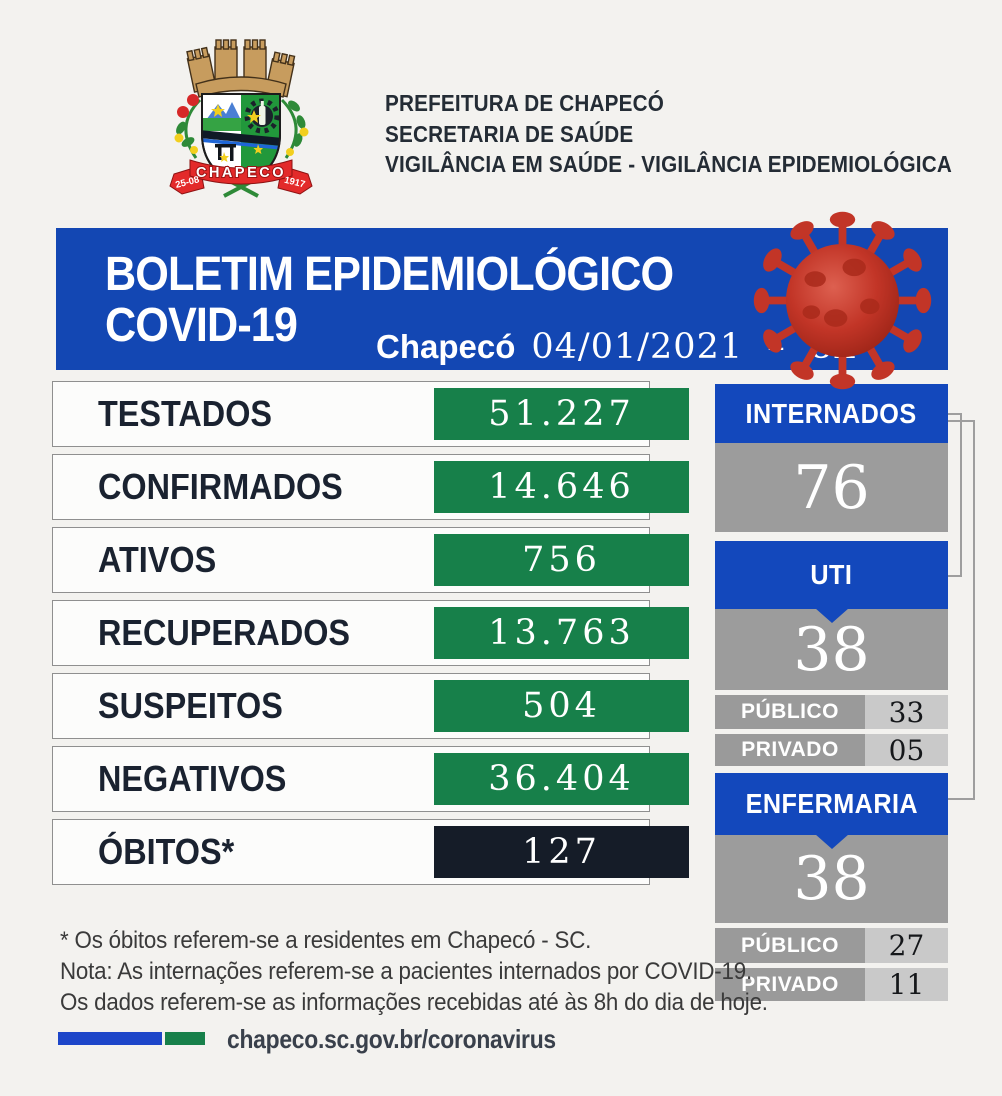 The height and width of the screenshot is (1096, 1002). Describe the element at coordinates (110, 1038) in the screenshot. I see `footer-blue-bar` at that location.